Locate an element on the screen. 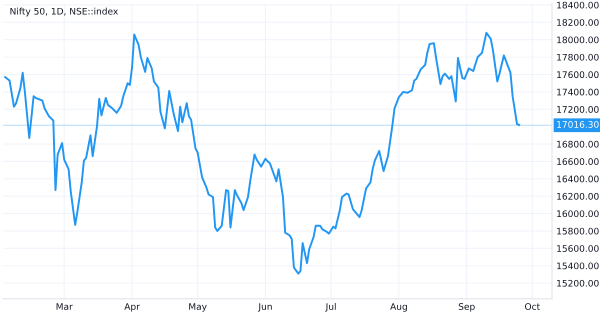 The height and width of the screenshot is (323, 600). y-tick-label: 15800.00 is located at coordinates (578, 231).